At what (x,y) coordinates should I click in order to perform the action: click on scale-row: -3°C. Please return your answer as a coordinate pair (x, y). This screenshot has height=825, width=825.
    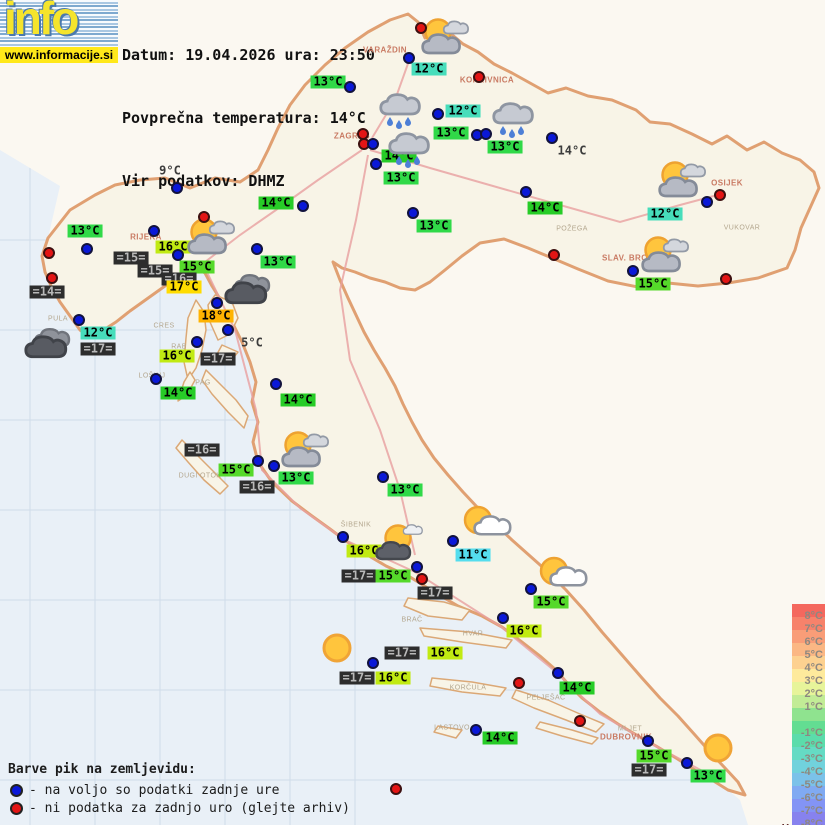
    Looking at the image, I should click on (808, 756).